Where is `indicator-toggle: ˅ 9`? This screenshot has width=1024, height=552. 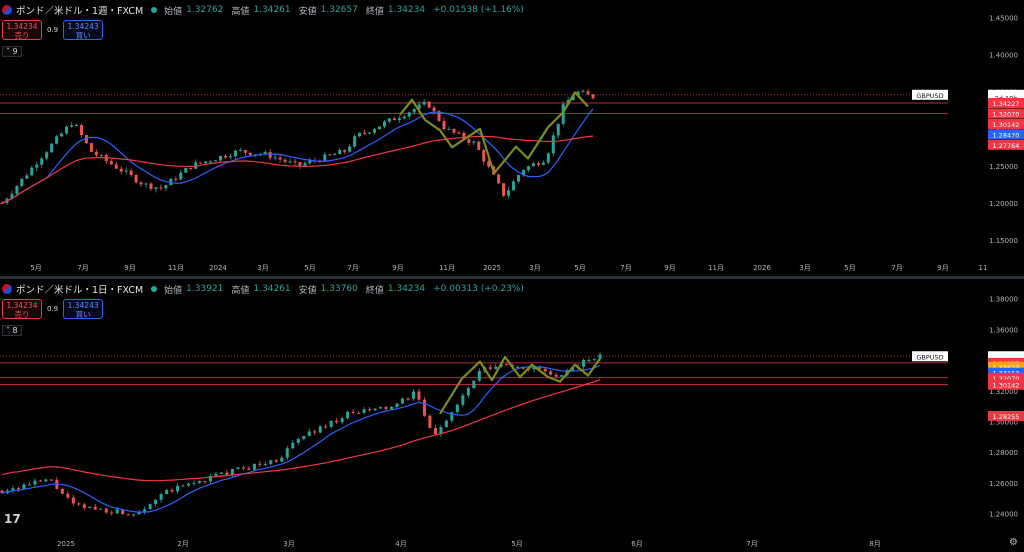
indicator-toggle: ˅ 9 is located at coordinates (12, 51).